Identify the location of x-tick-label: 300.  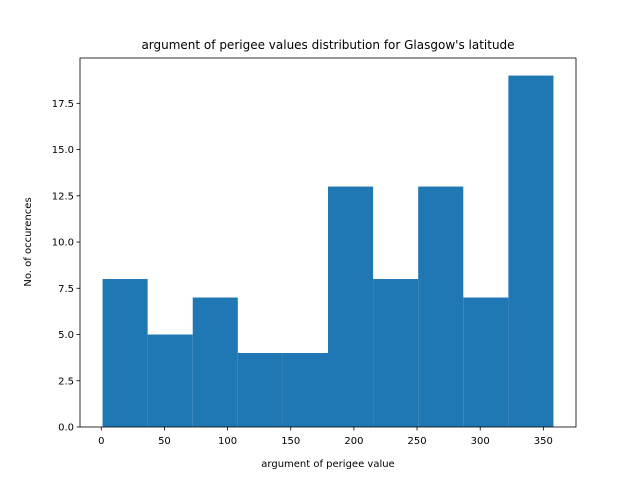
(480, 441).